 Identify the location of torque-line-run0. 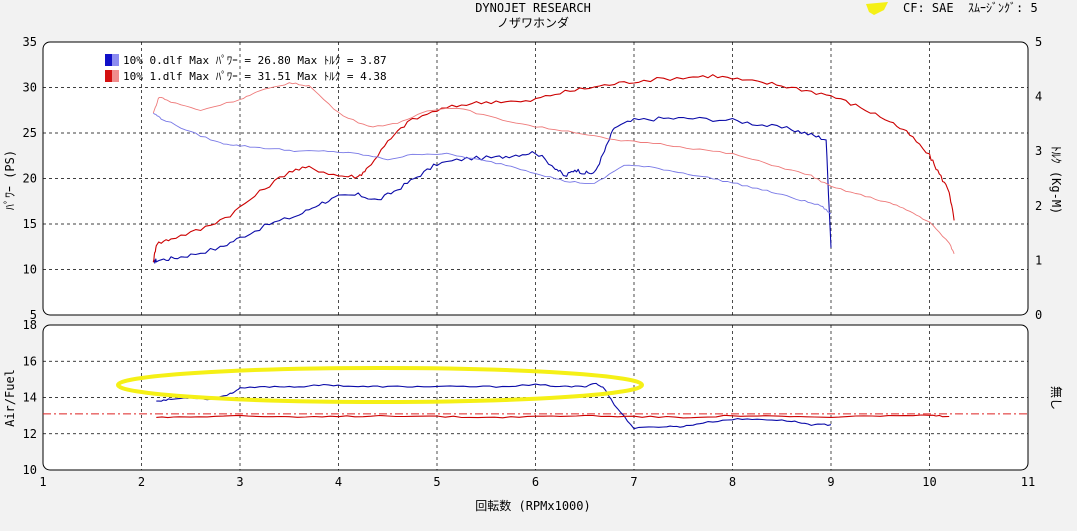
(492, 163).